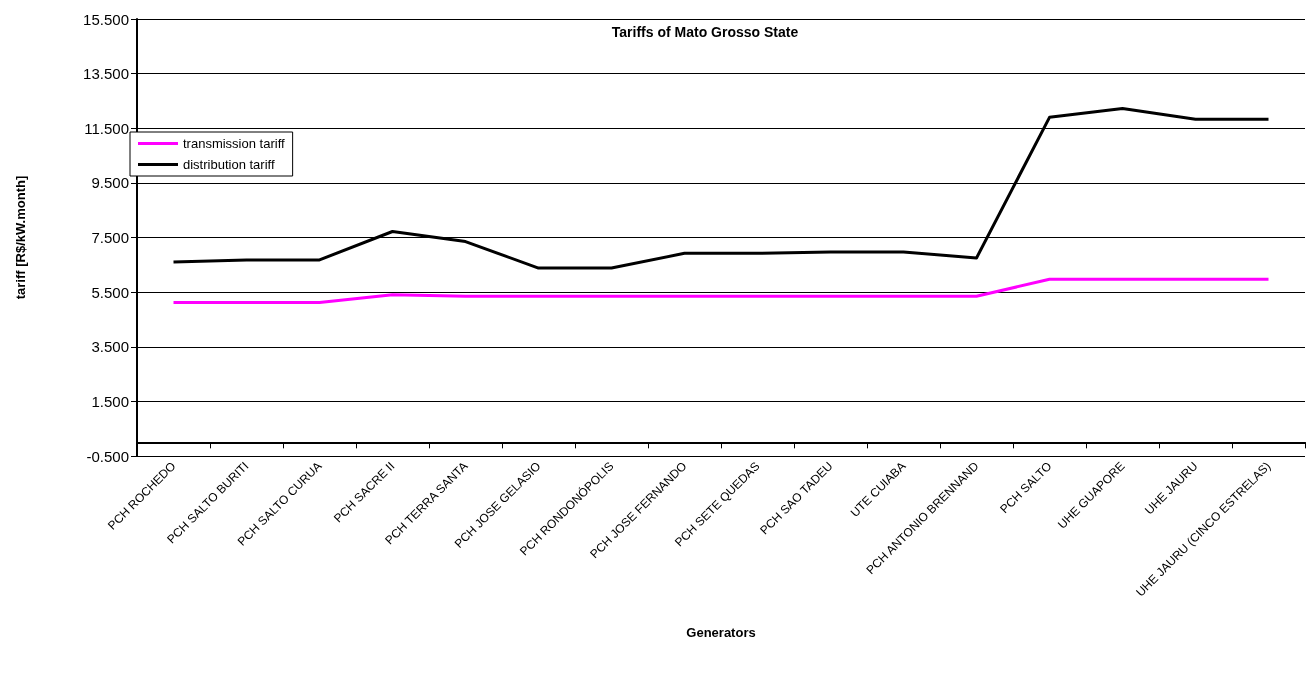  I want to click on chart-title: Tariffs of Mato Grosso State, so click(705, 32).